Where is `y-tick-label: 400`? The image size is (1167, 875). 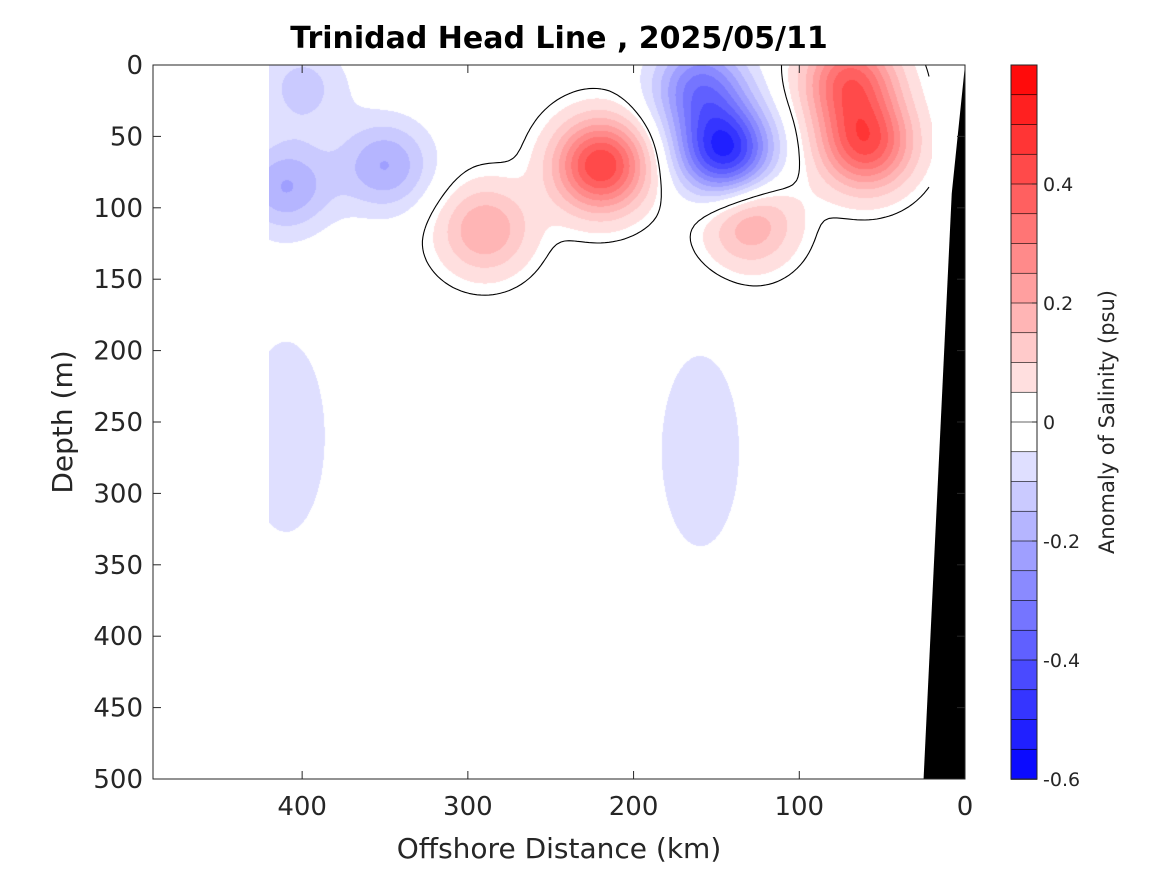 y-tick-label: 400 is located at coordinates (118, 637).